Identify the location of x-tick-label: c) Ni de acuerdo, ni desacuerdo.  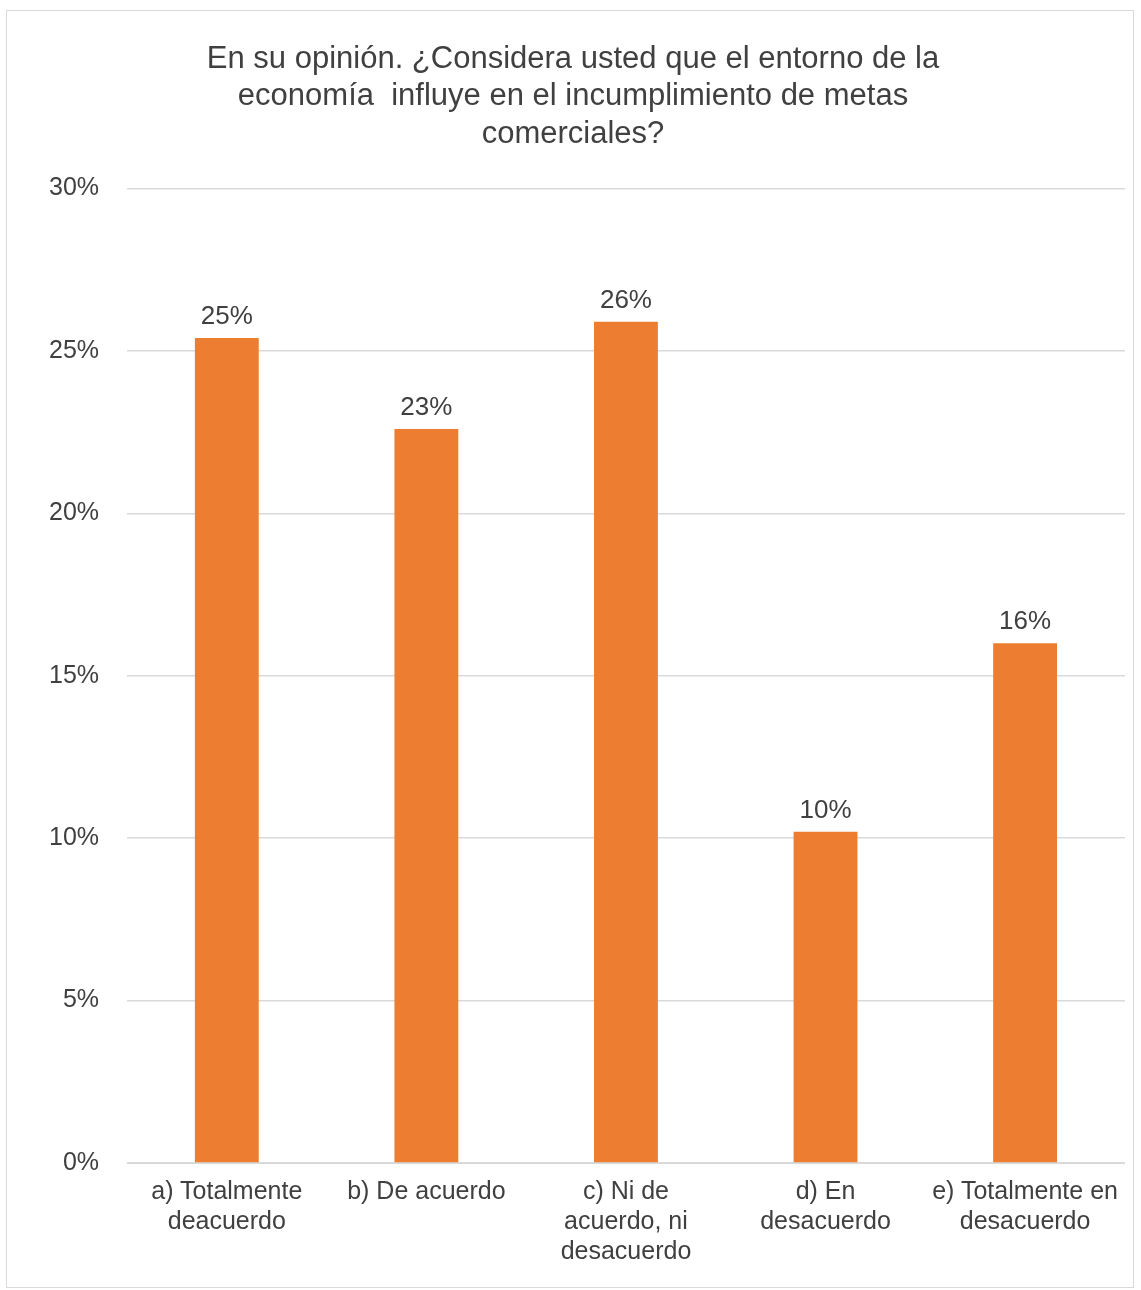
(626, 1219).